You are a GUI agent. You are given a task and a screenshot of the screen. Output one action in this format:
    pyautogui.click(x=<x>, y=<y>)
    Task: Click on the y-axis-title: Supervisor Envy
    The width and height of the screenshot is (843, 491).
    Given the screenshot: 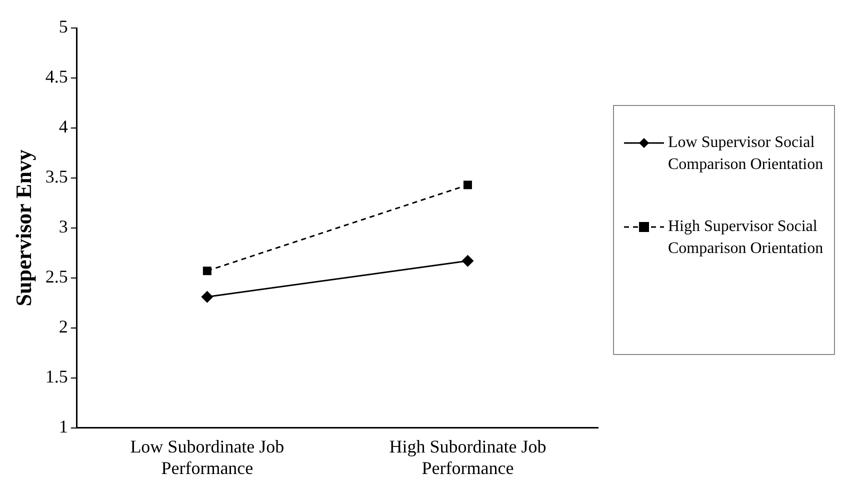 What is the action you would take?
    pyautogui.click(x=23, y=228)
    